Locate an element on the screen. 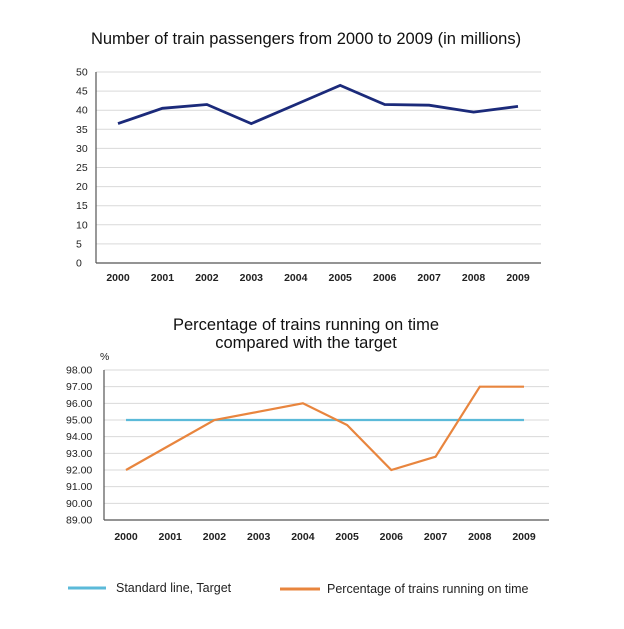 This screenshot has height=629, width=624. c1-x-tick-label: 2007 is located at coordinates (429, 278).